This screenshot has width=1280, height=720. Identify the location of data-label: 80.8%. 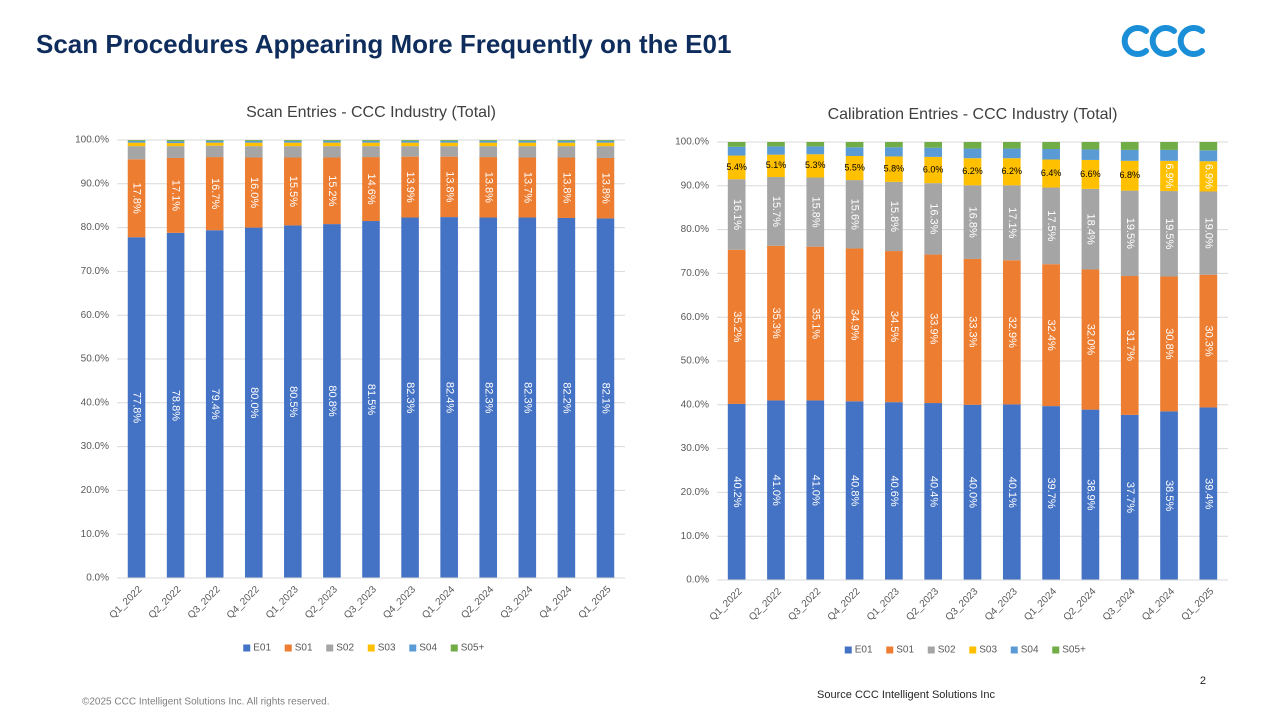
(332, 400).